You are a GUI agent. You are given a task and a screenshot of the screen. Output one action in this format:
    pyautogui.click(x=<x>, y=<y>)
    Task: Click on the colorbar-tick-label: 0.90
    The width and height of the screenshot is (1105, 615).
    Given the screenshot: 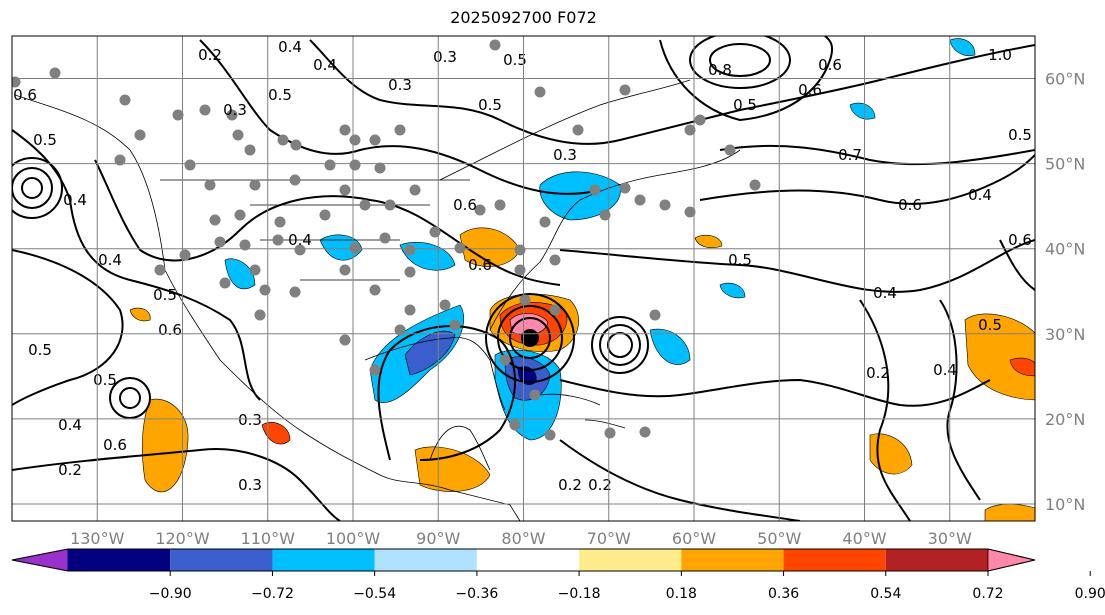 What is the action you would take?
    pyautogui.click(x=1090, y=594)
    